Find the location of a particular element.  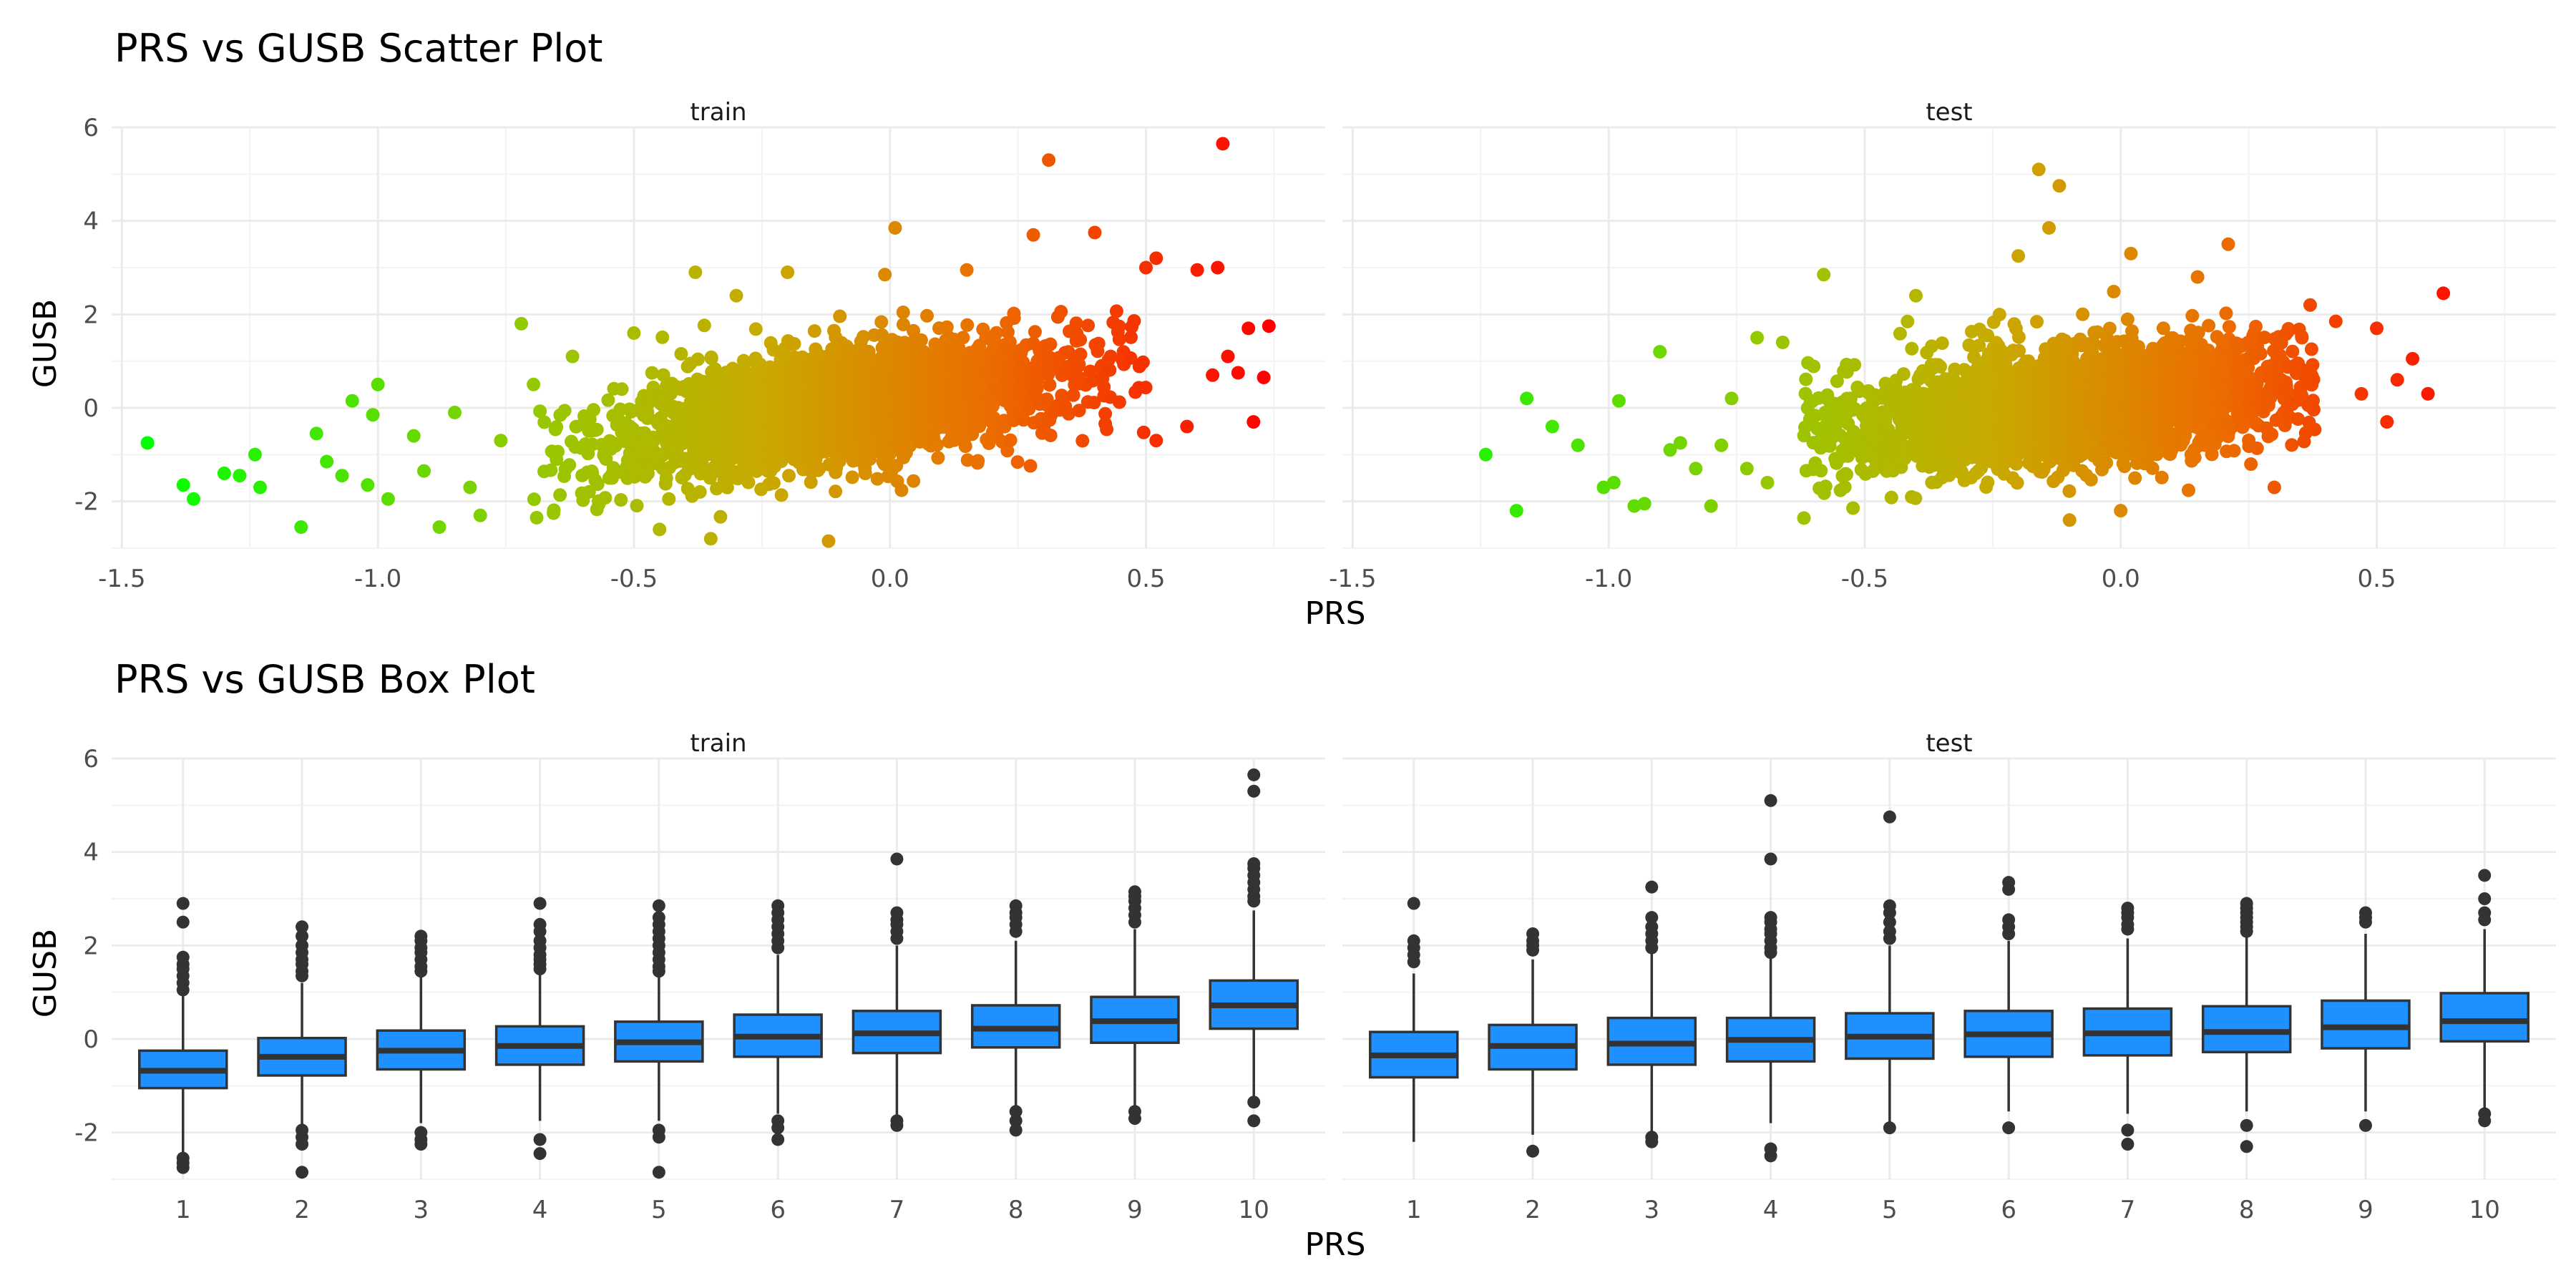

y-tick-label: 2 is located at coordinates (91, 315).